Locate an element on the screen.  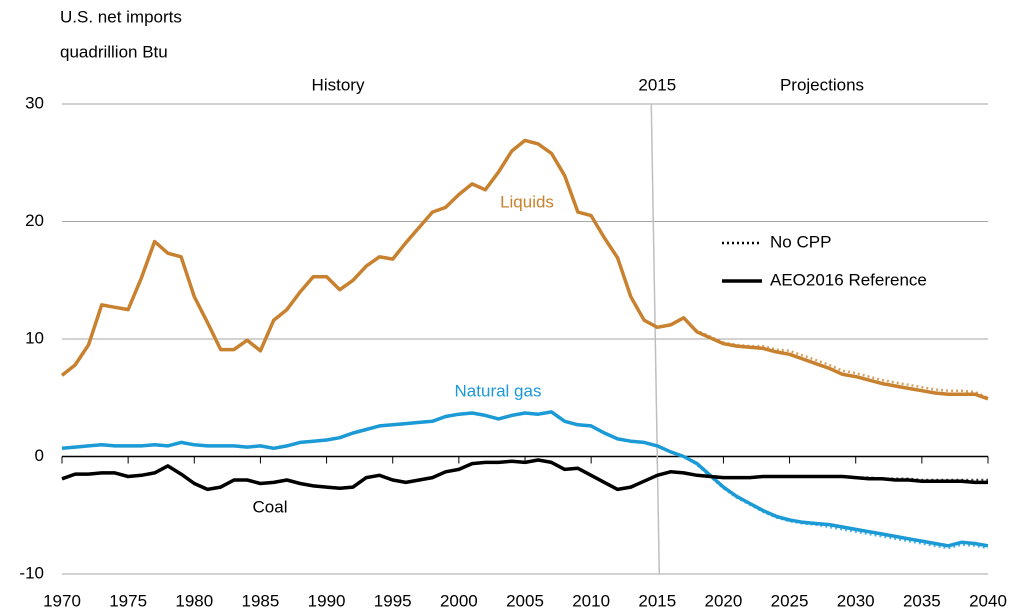
x-tick-label: 1975 is located at coordinates (128, 600).